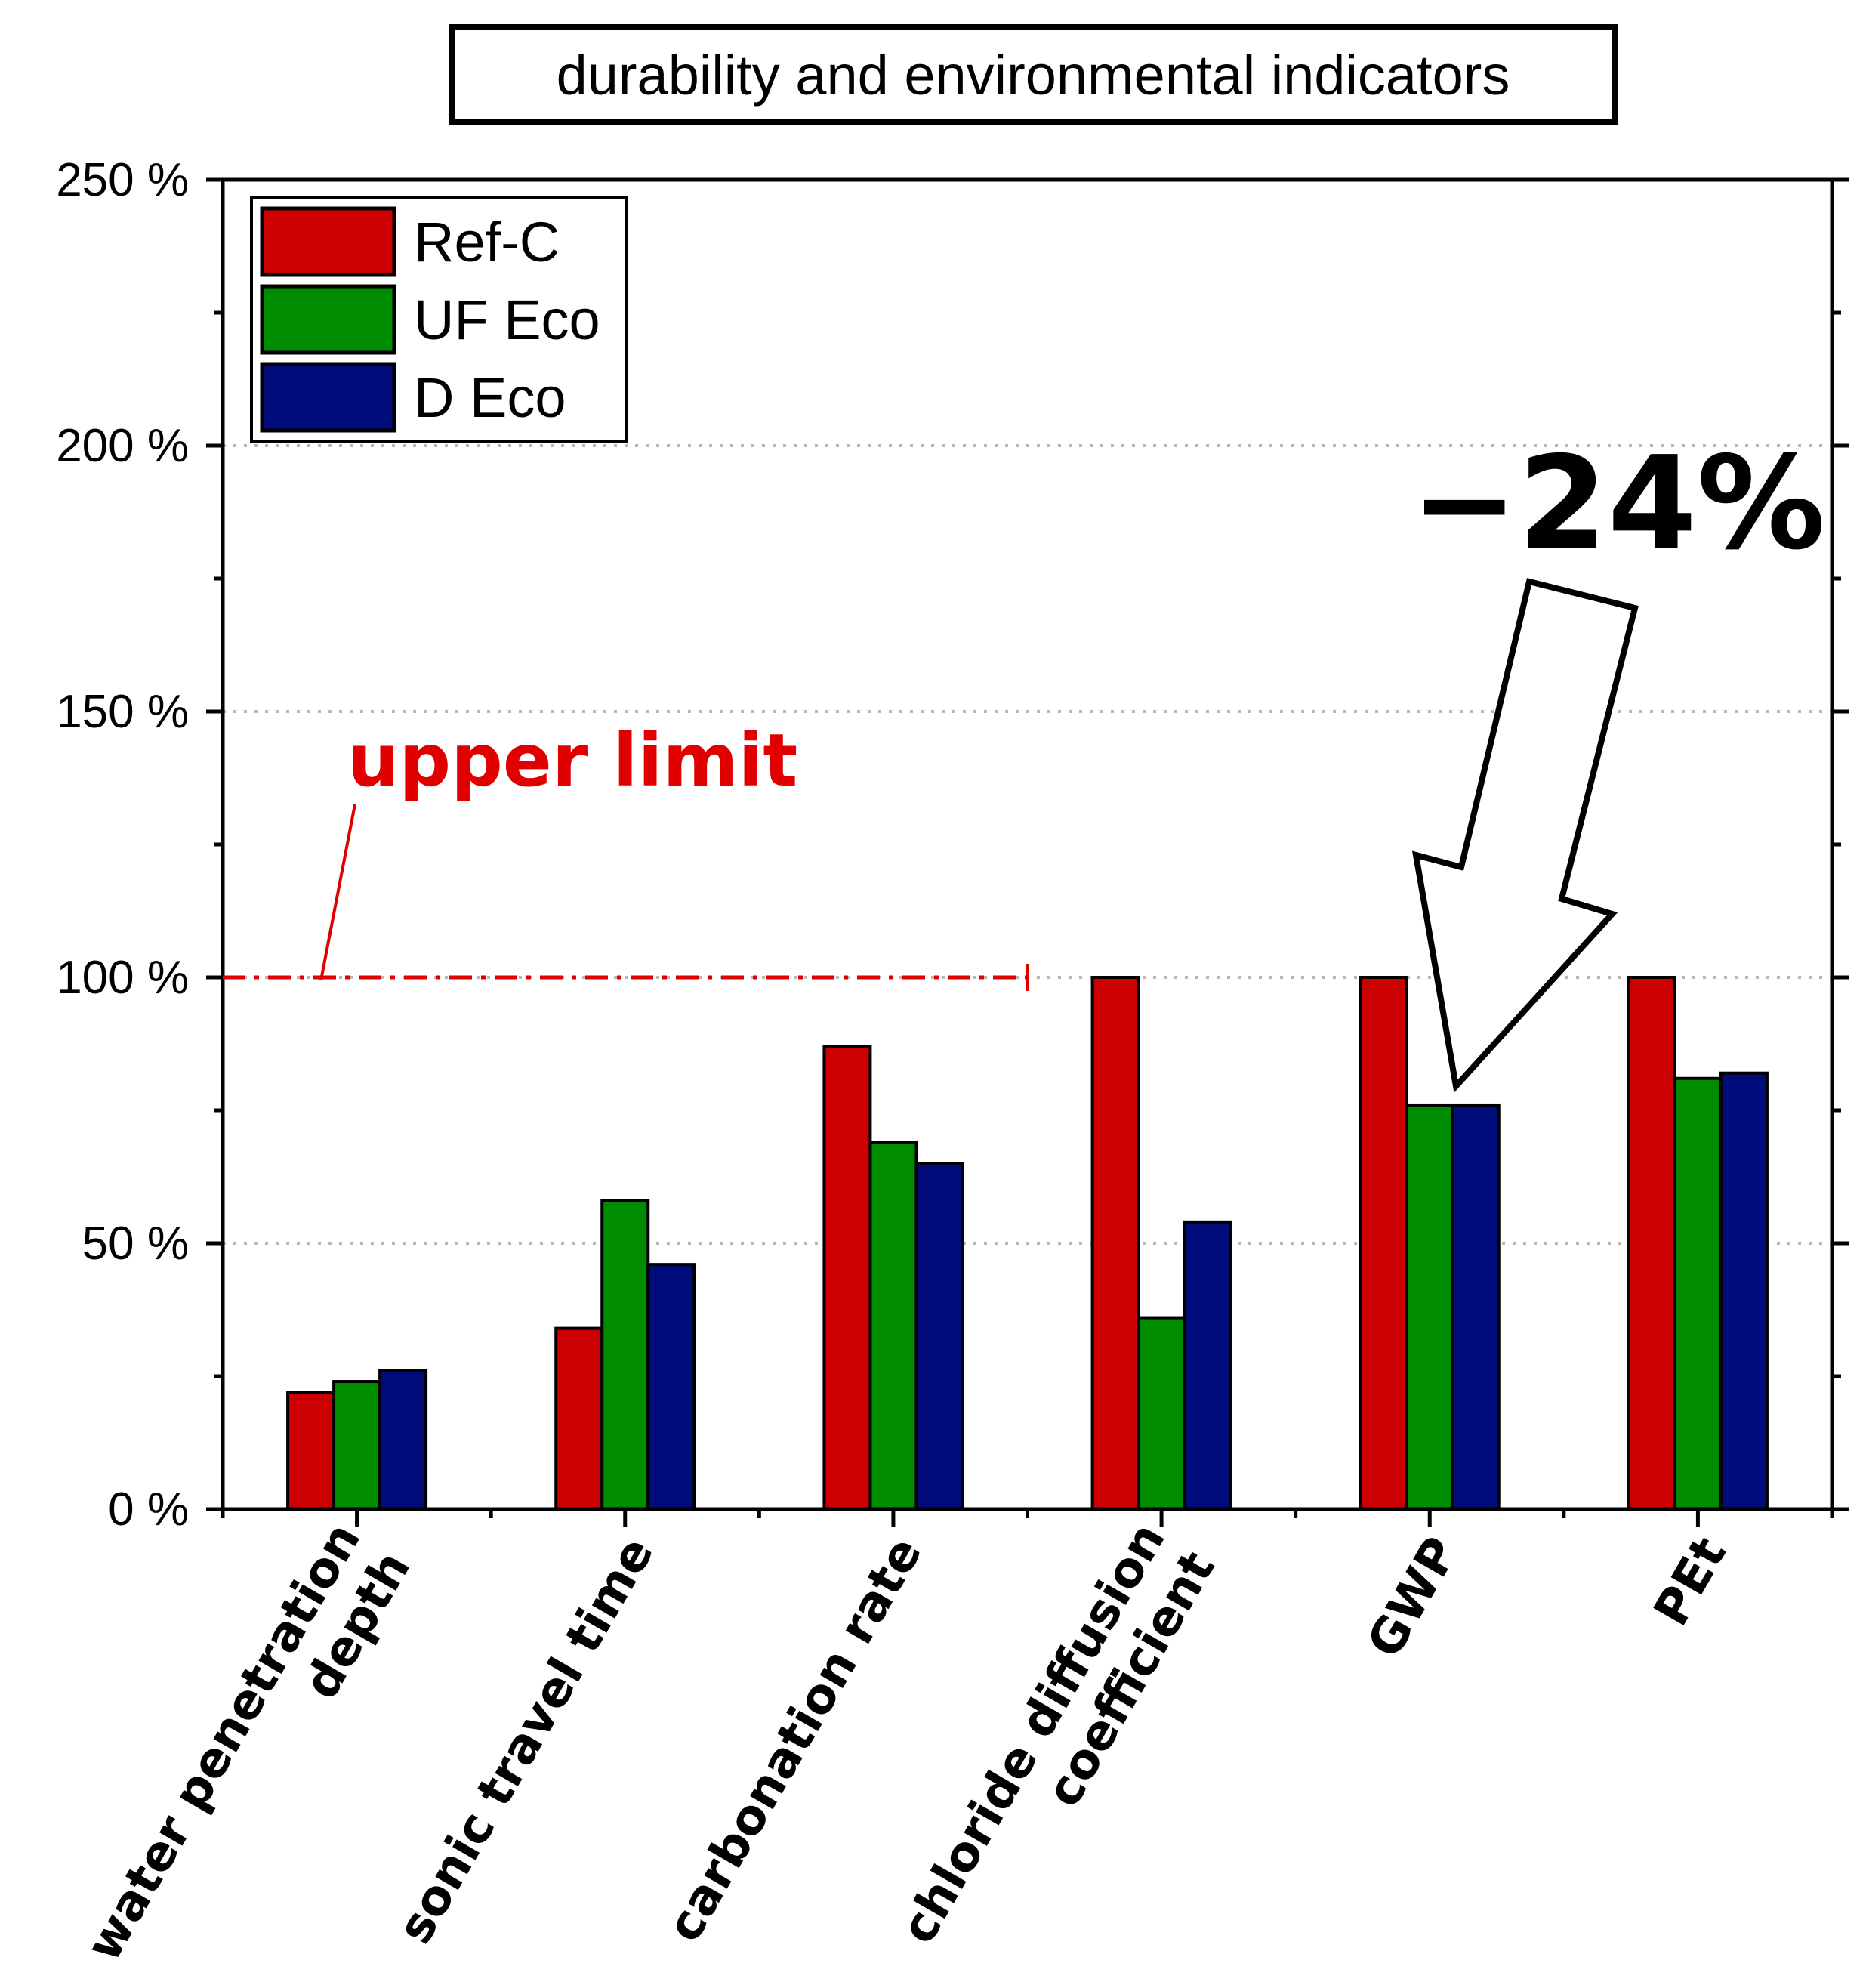 The width and height of the screenshot is (1866, 1988). I want to click on y-tick-label: 250 %, so click(123, 180).